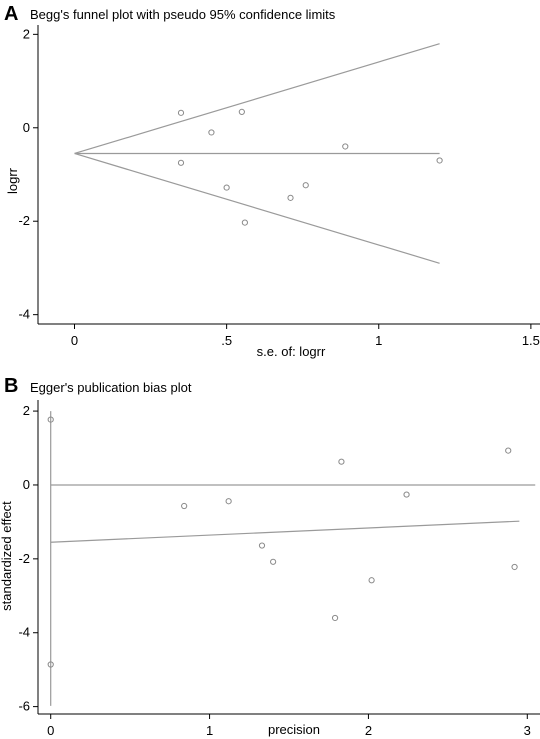 Image resolution: width=540 pixels, height=739 pixels. Describe the element at coordinates (24, 314) in the screenshot. I see `a-y-tick-label: -4` at that location.